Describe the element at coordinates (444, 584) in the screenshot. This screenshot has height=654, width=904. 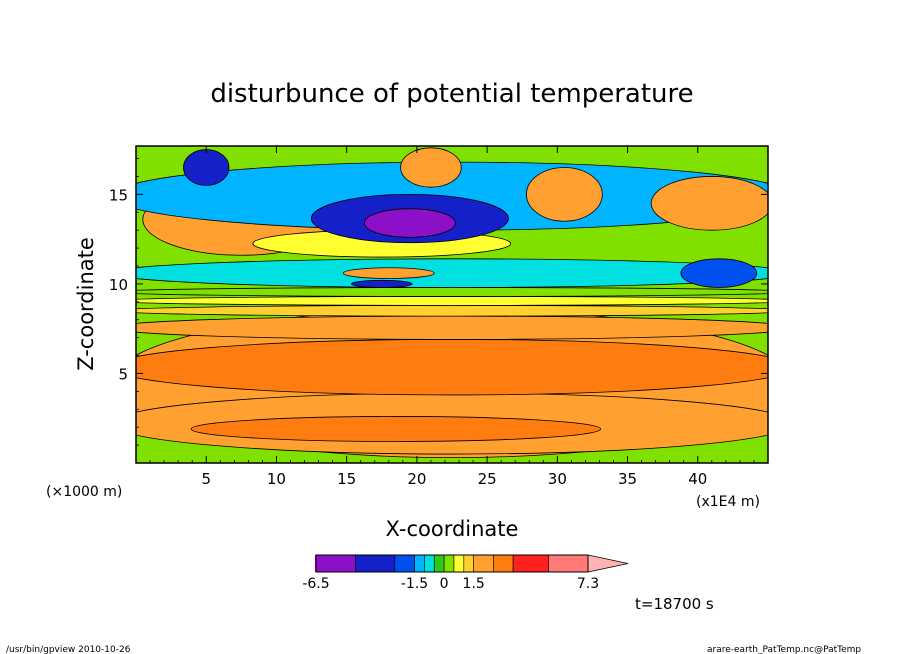
I see `colorbar-label: 0` at that location.